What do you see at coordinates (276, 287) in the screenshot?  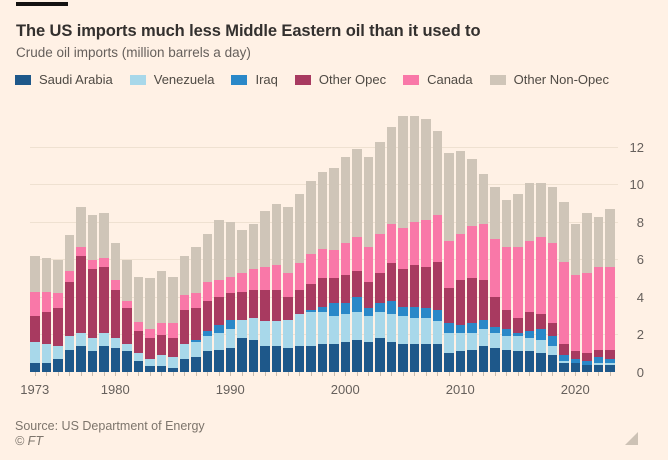 I see `bar-1994` at bounding box center [276, 287].